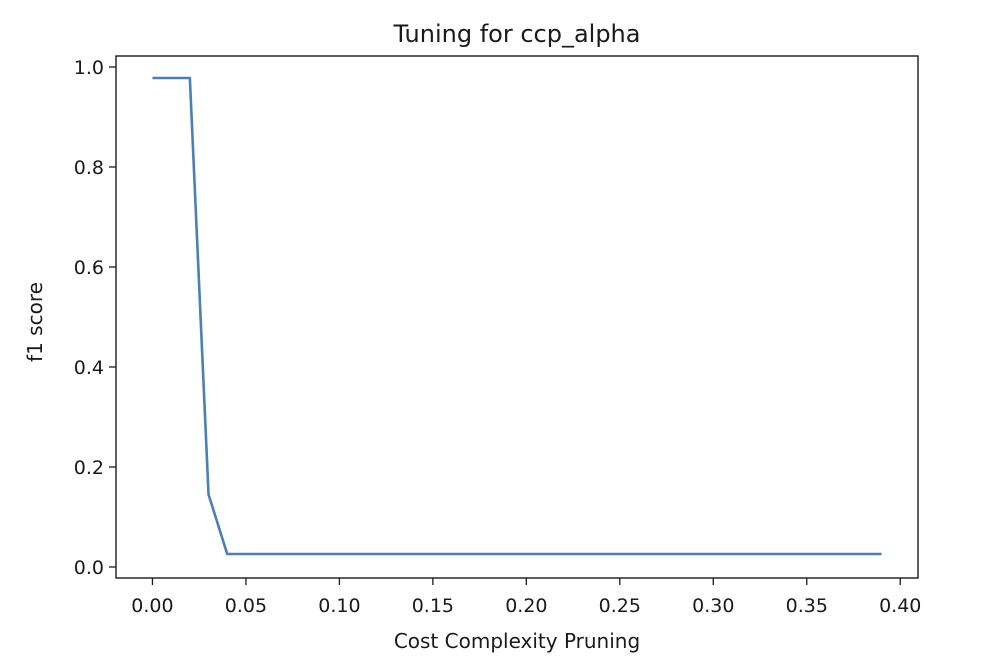 The image size is (994, 672). Describe the element at coordinates (807, 606) in the screenshot. I see `x-tick-label: 0.35` at that location.